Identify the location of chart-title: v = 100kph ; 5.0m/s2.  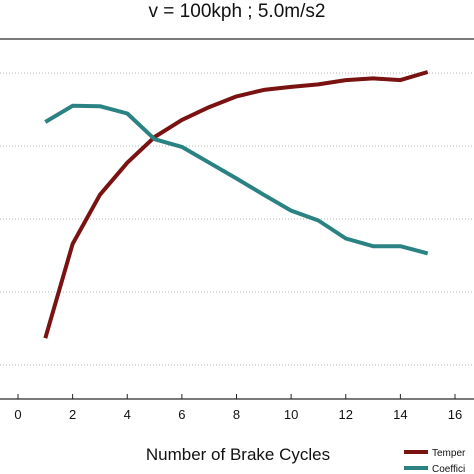
(237, 11).